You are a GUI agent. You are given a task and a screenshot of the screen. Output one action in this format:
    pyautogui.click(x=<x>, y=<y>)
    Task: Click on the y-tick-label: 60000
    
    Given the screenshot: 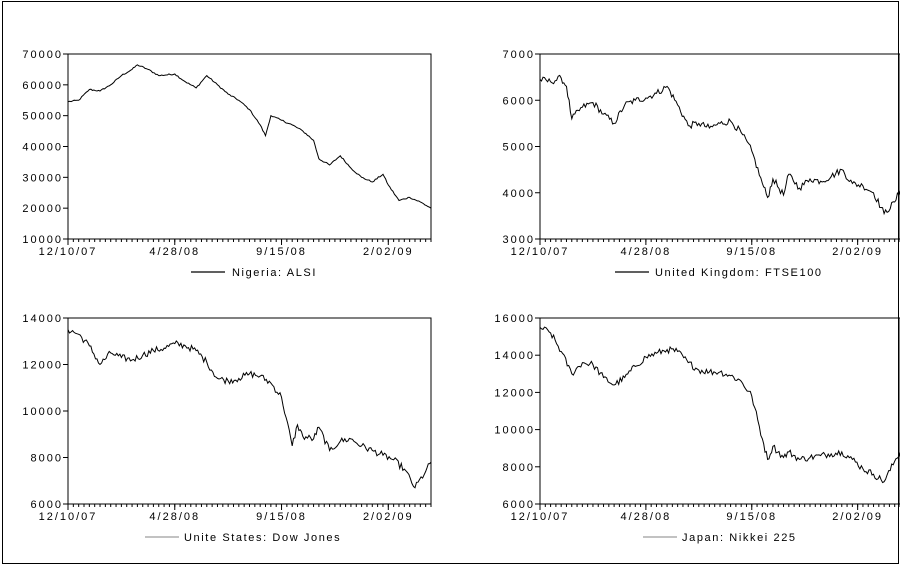 What is the action you would take?
    pyautogui.click(x=42, y=86)
    